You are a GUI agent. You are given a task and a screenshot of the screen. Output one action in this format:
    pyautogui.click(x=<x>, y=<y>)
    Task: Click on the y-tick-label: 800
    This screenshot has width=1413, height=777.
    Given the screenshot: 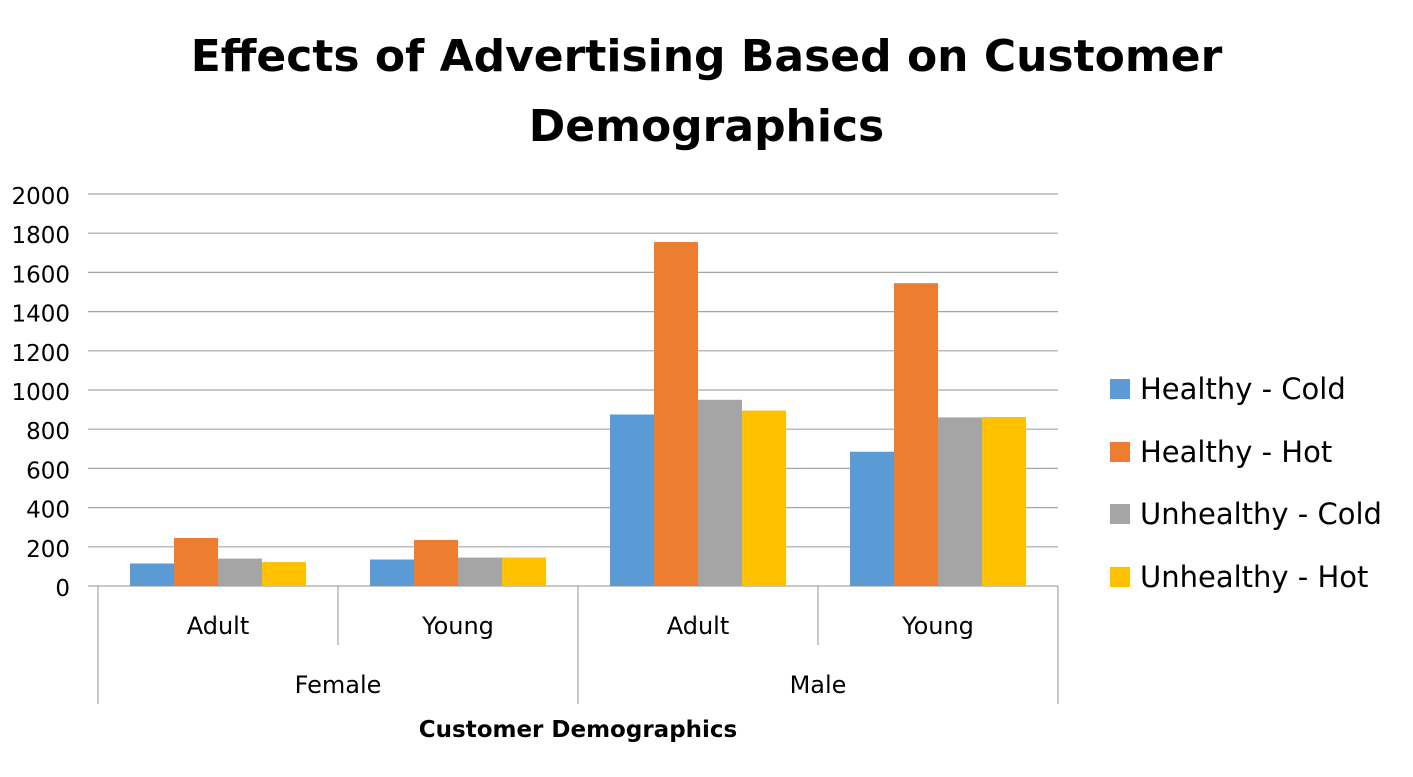 What is the action you would take?
    pyautogui.click(x=48, y=432)
    